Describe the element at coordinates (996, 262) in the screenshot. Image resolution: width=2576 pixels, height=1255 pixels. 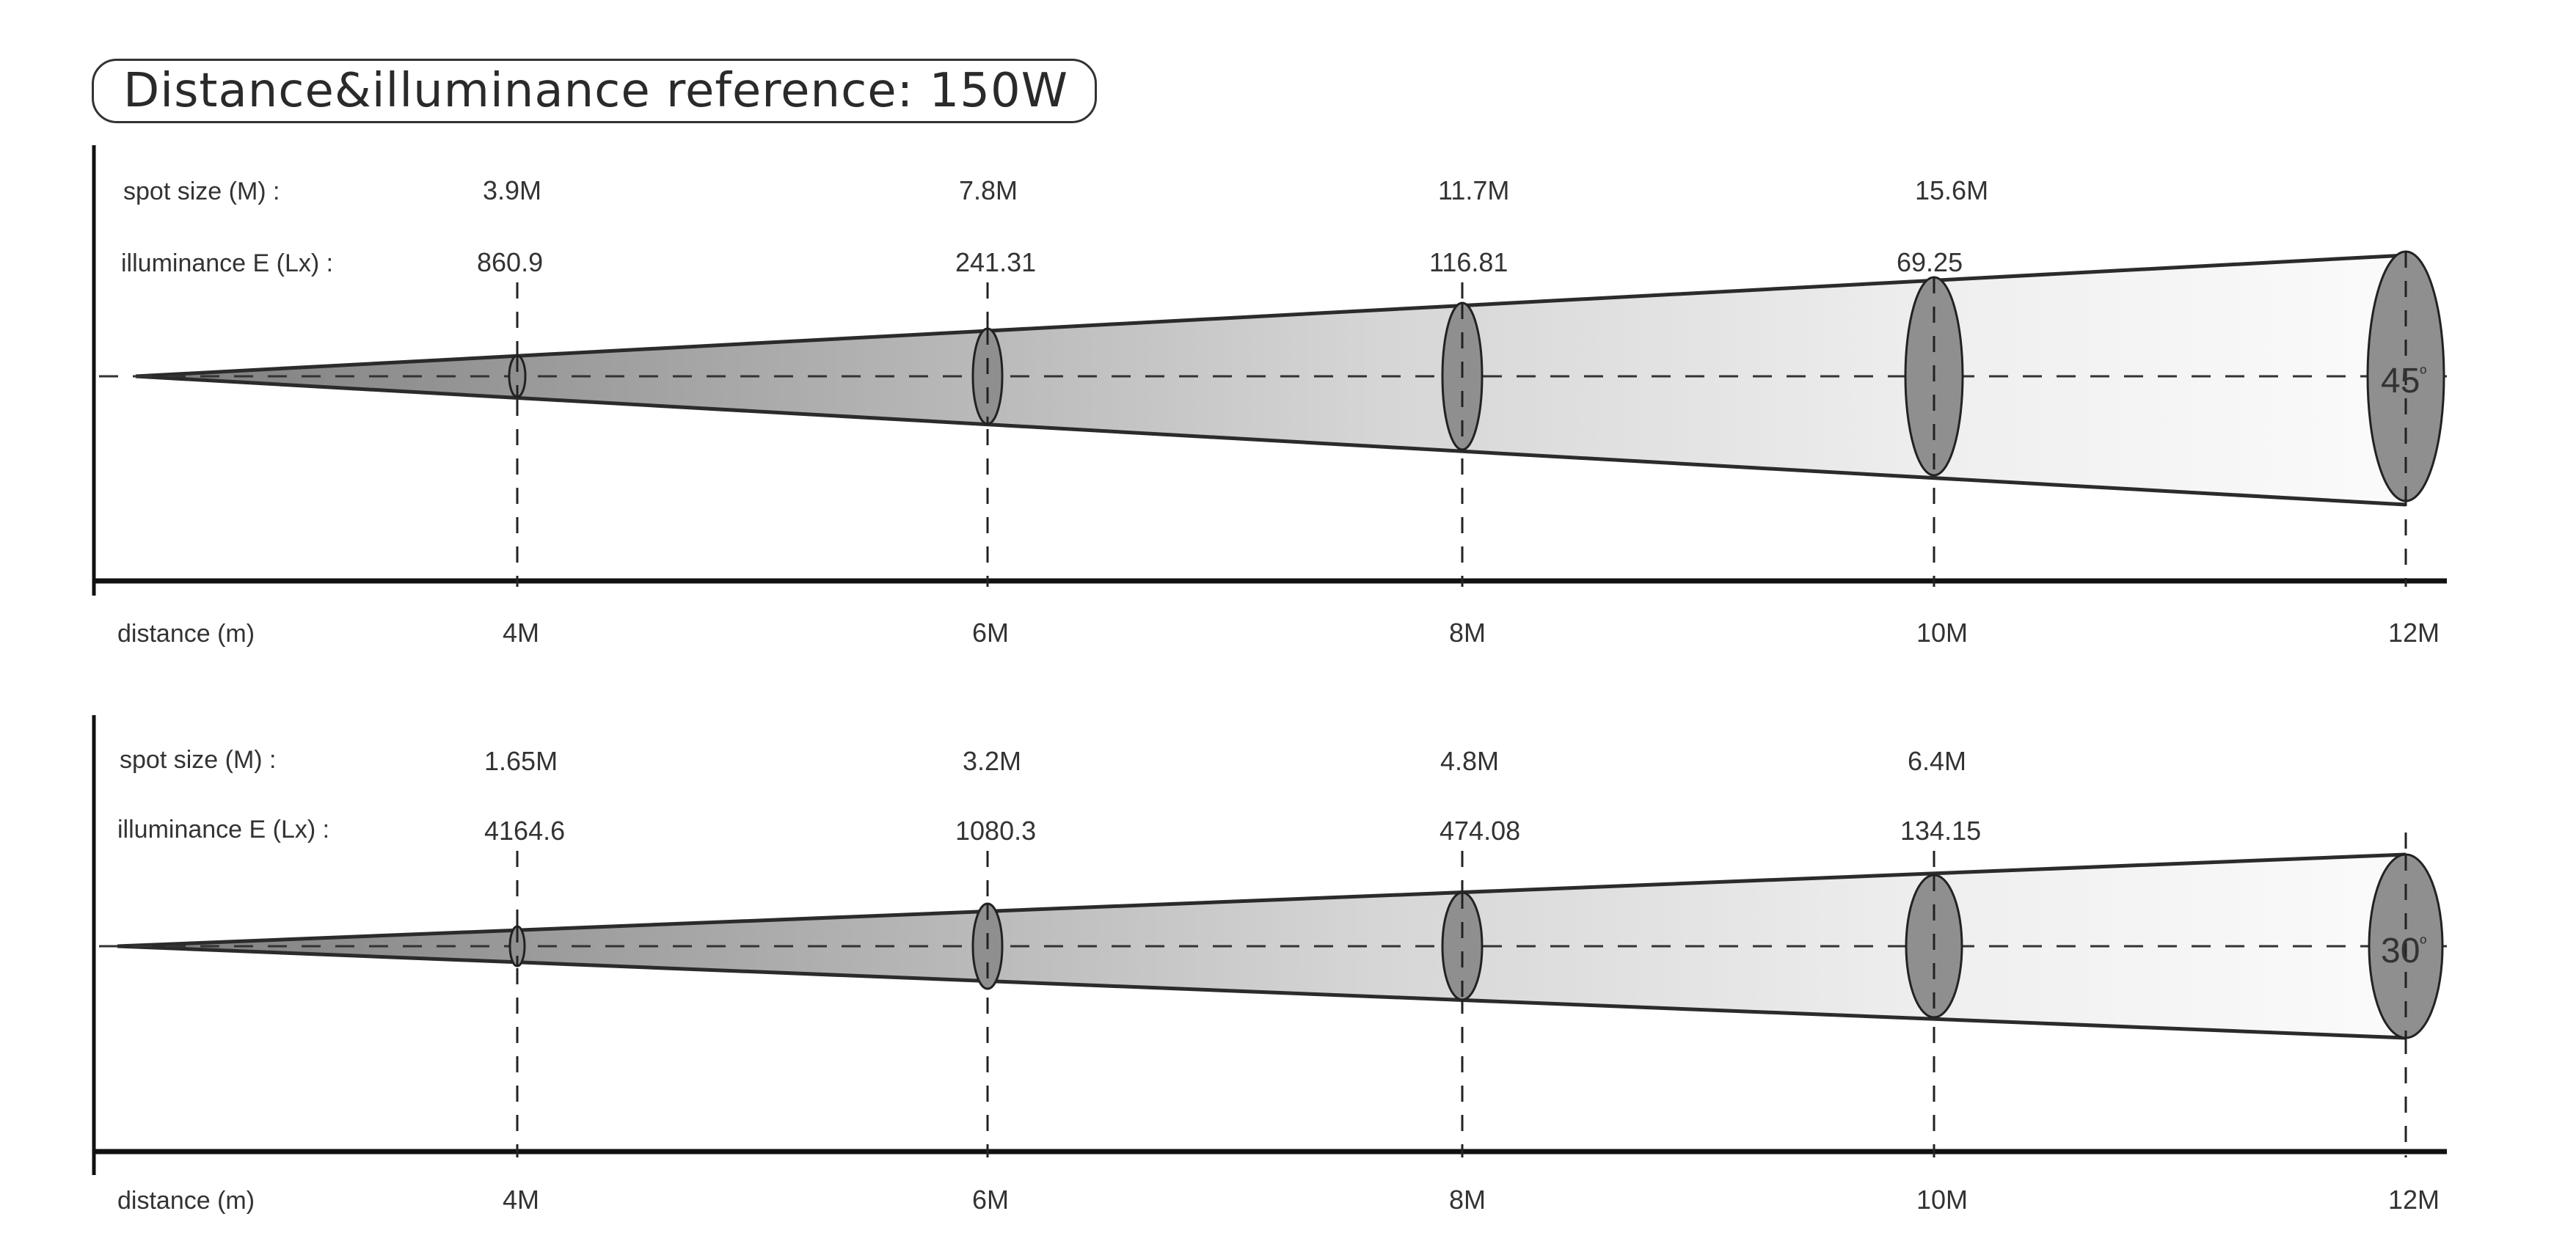
I see `svg-text: 241.31` at that location.